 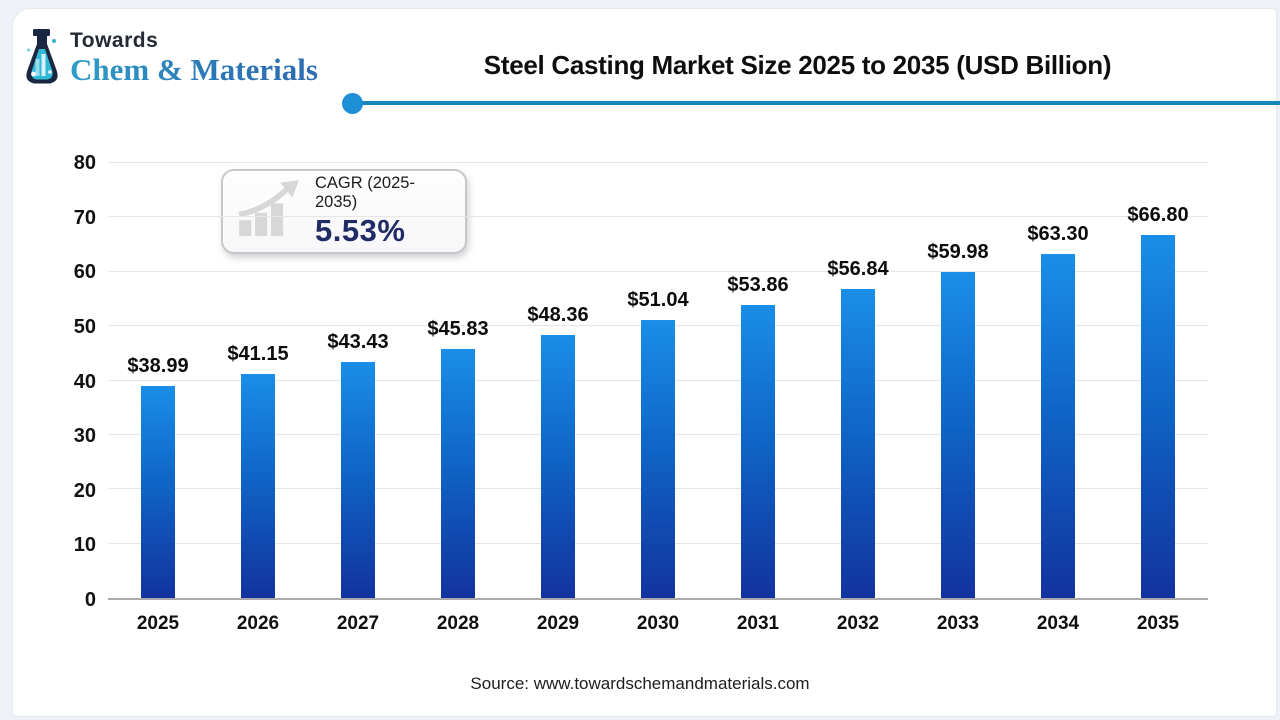 I want to click on bar-2025, so click(x=158, y=492).